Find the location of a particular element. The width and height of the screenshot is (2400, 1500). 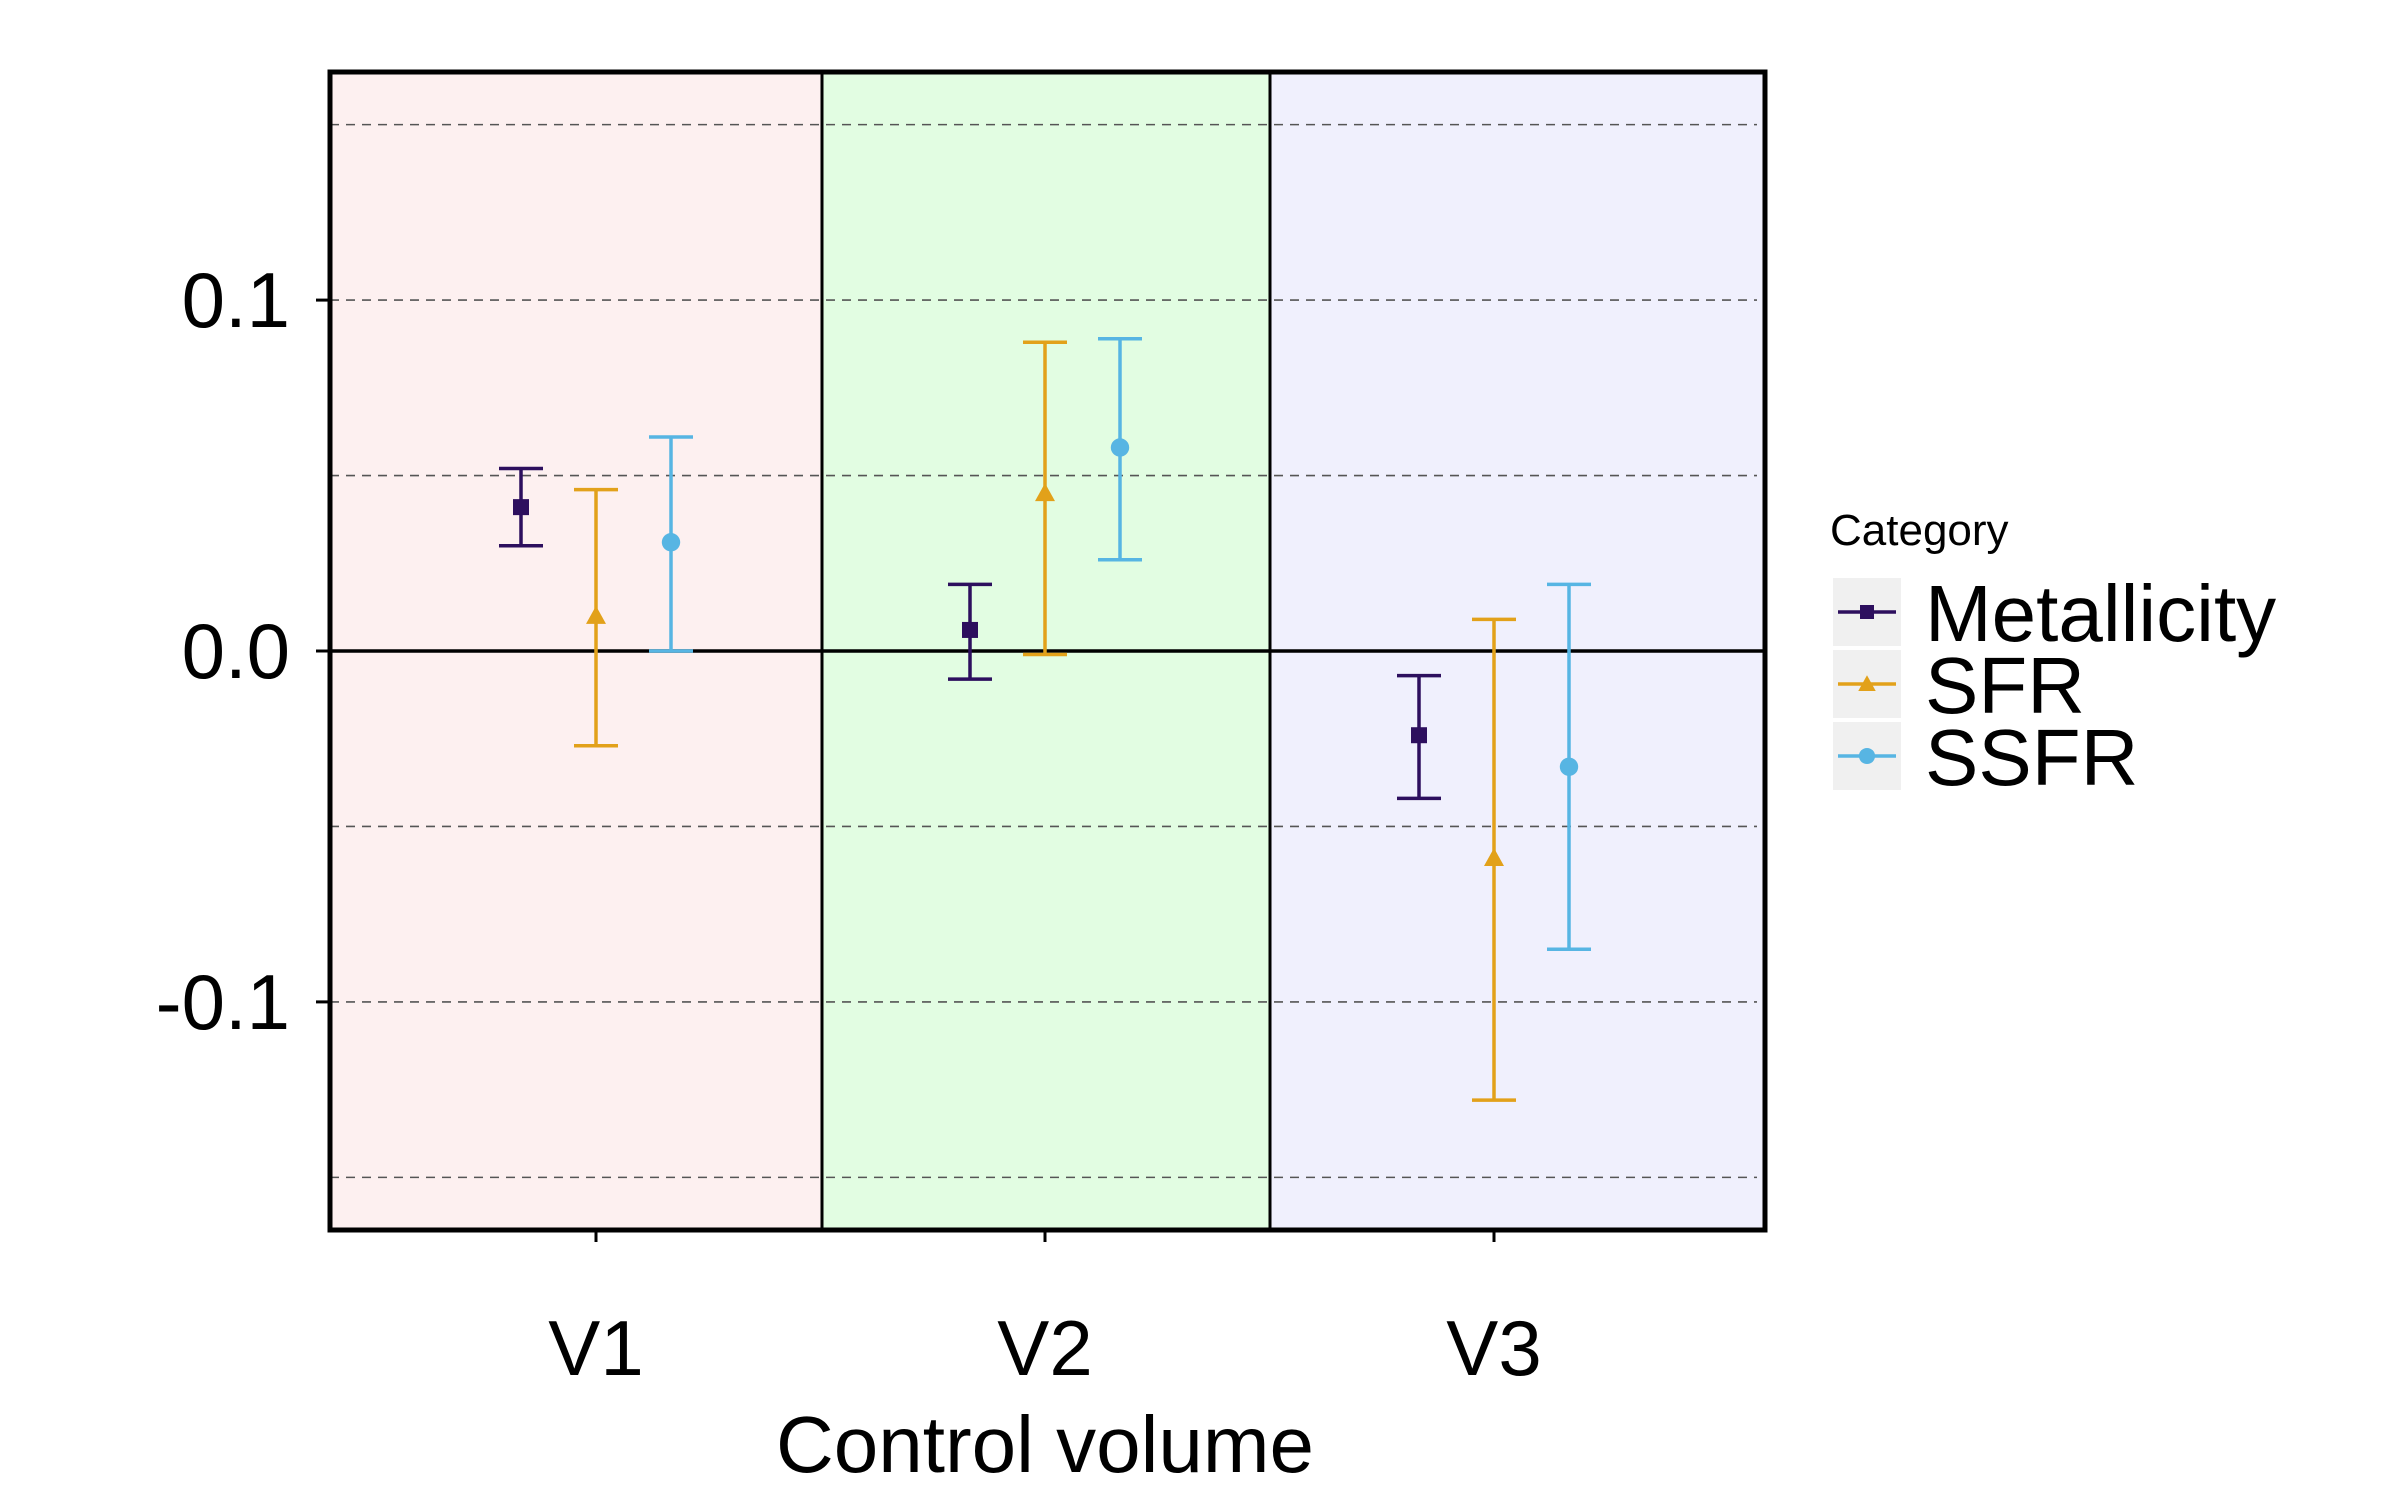

x-tick-label: V3 is located at coordinates (1493, 1348).